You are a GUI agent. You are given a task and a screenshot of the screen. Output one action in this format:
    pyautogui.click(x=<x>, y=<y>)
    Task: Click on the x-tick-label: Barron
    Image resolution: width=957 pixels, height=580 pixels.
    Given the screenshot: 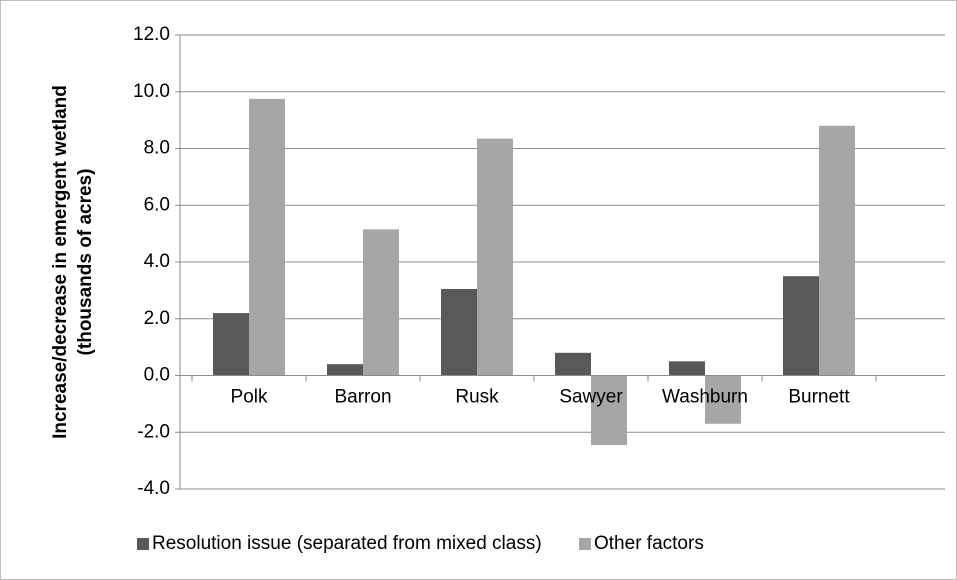 What is the action you would take?
    pyautogui.click(x=362, y=397)
    